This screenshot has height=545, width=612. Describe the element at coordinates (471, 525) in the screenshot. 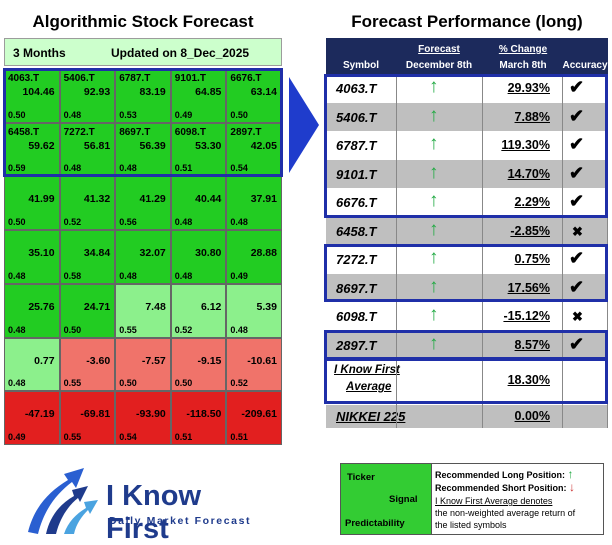

I see `legend-note-3: the listed symbols` at that location.